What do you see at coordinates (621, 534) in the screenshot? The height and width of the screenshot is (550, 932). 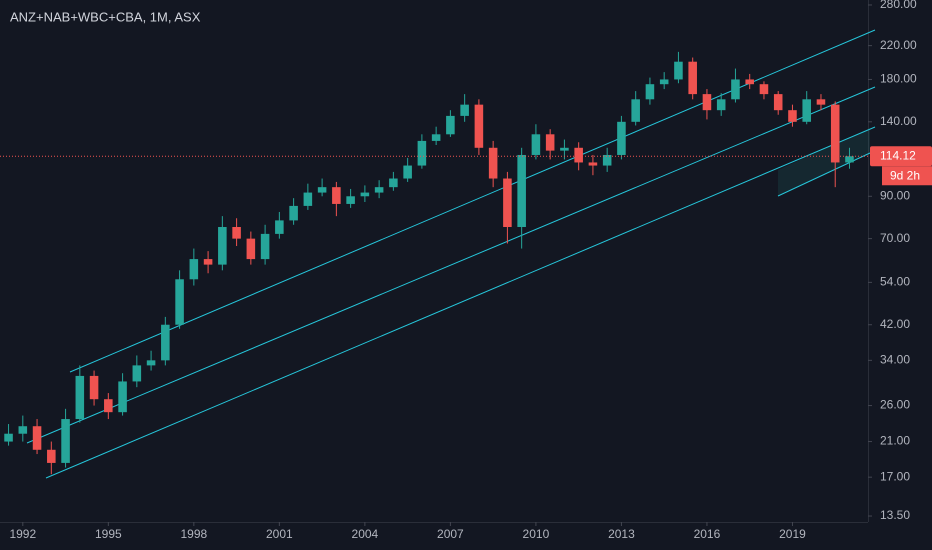 I see `x-tick-label: 2013` at bounding box center [621, 534].